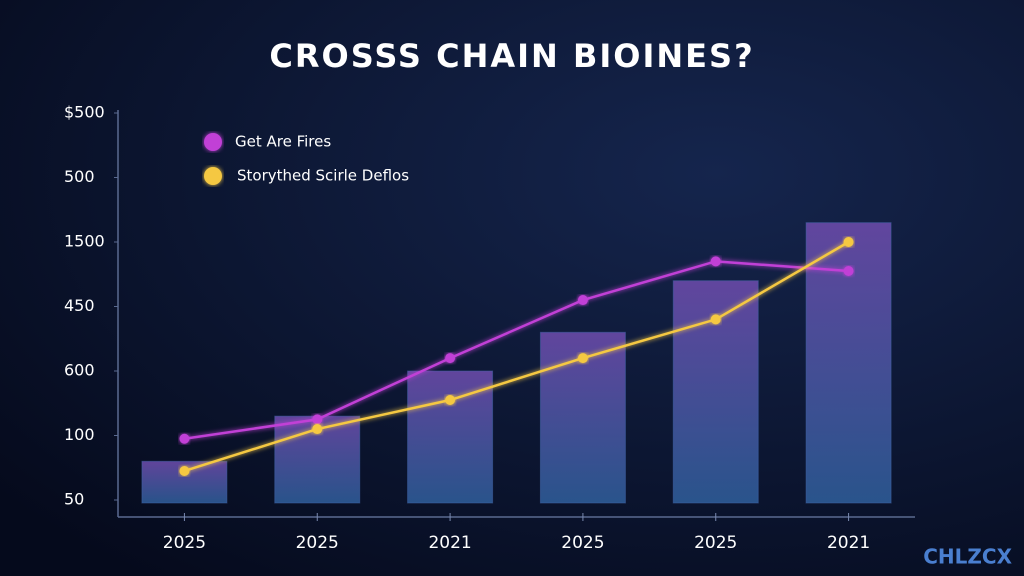 Image resolution: width=1024 pixels, height=576 pixels. Describe the element at coordinates (79, 370) in the screenshot. I see `y-tick-label: 600` at that location.